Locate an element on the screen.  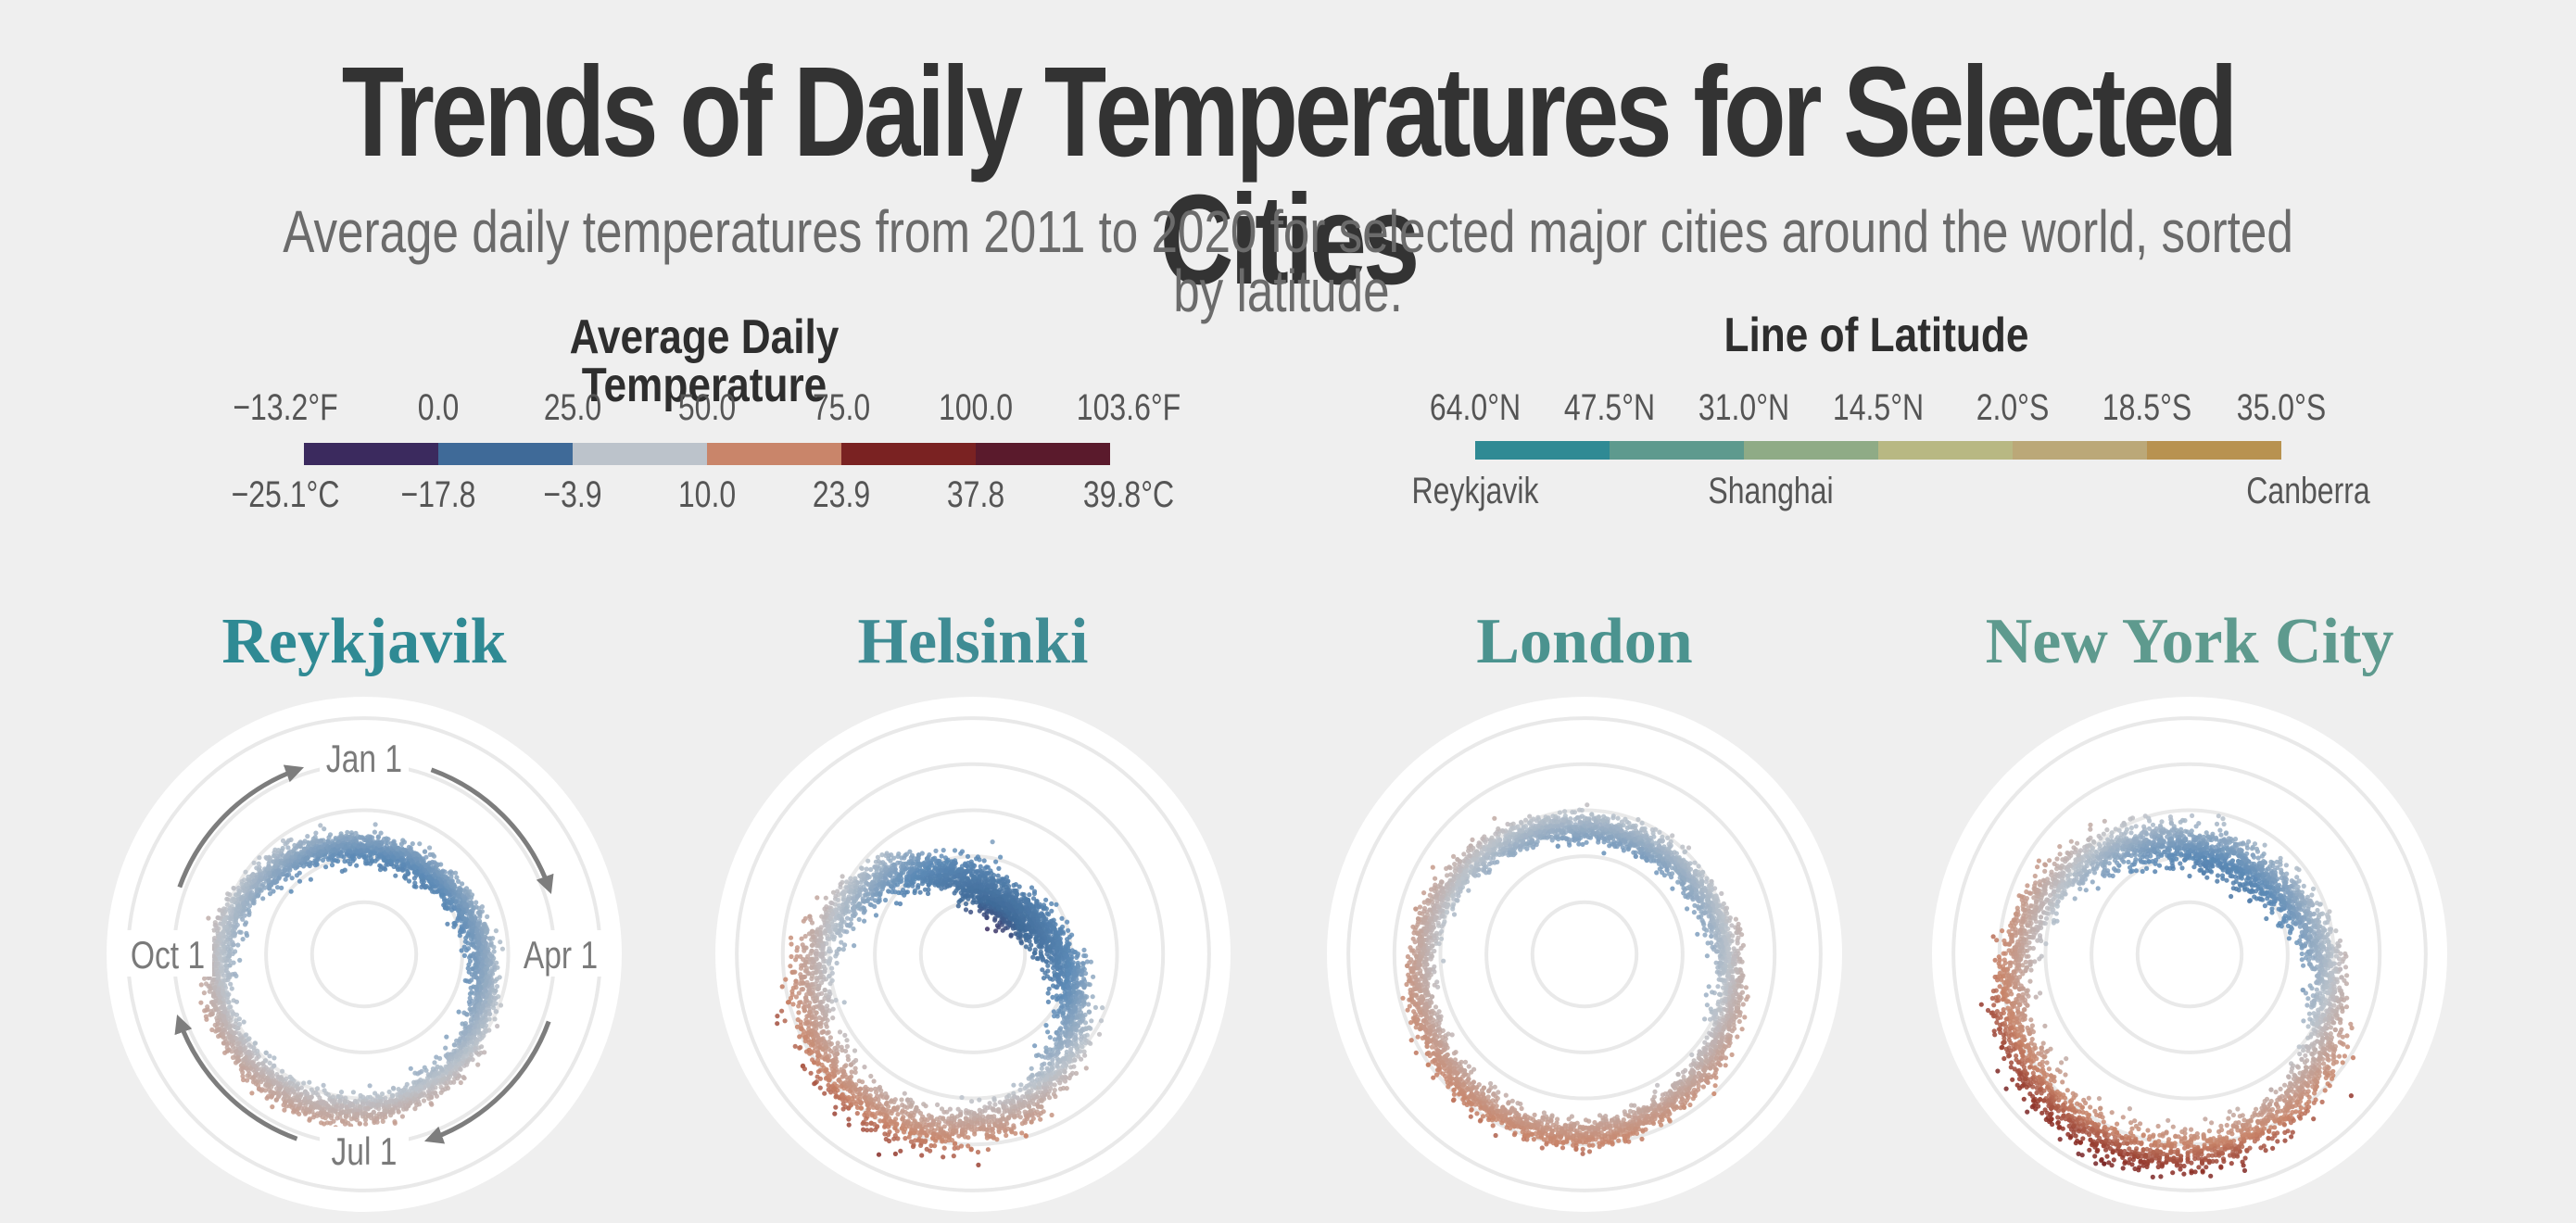
latitude-legend-city: Shanghai is located at coordinates (1771, 491).